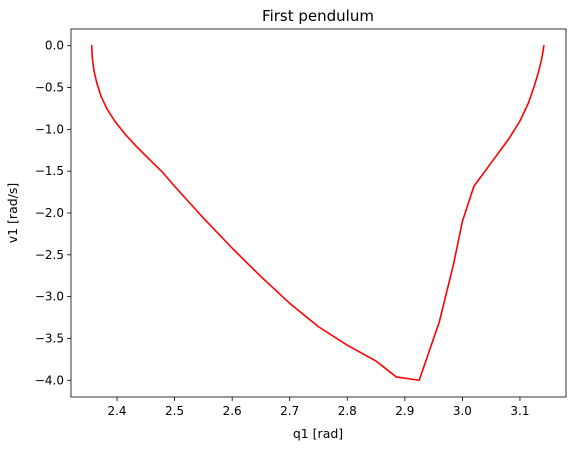  Describe the element at coordinates (404, 411) in the screenshot. I see `x-tick-label: 2.9` at that location.